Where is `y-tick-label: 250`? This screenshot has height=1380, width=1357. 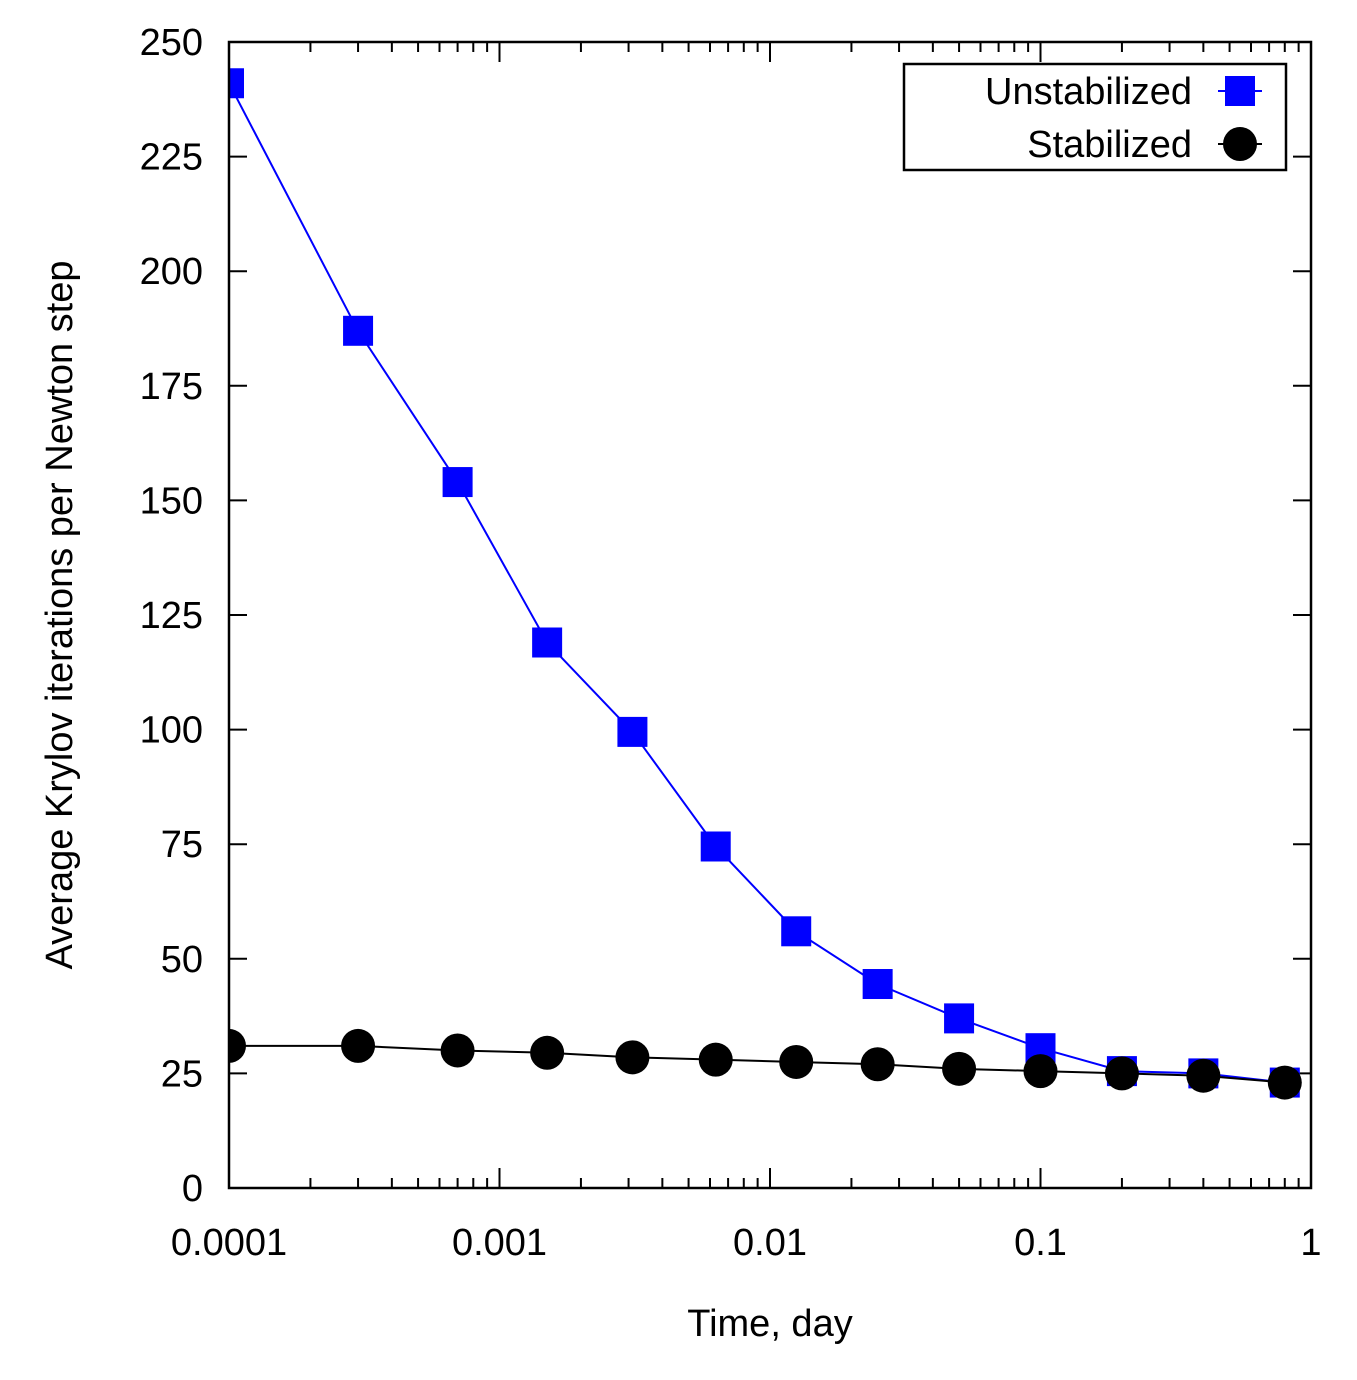 y-tick-label: 250 is located at coordinates (171, 43).